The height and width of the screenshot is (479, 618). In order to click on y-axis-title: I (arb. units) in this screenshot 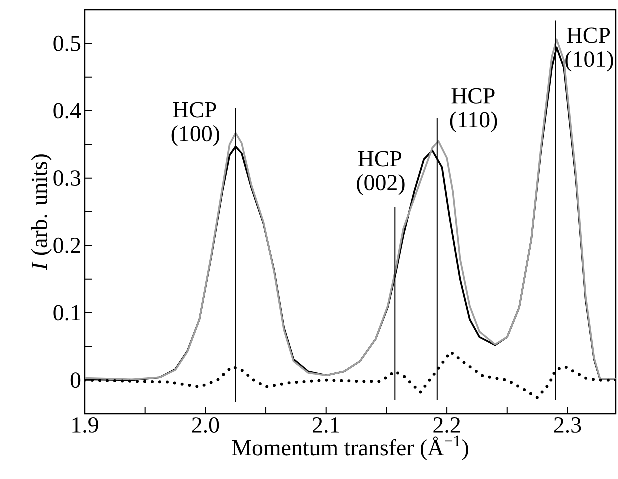, I will do `click(41, 212)`.